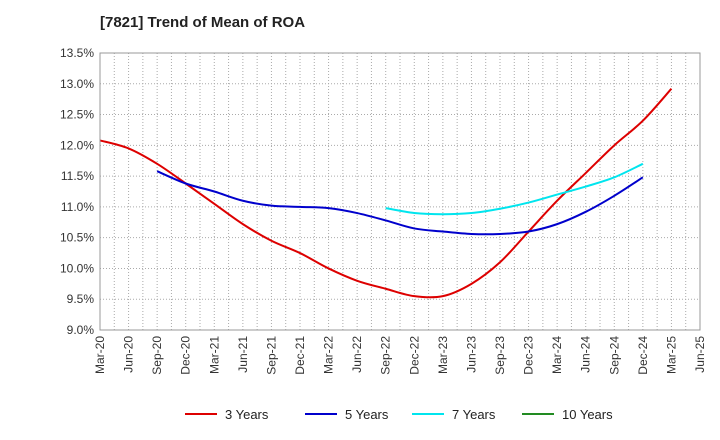 This screenshot has height=440, width=720. Describe the element at coordinates (514, 189) in the screenshot. I see `series-line-7-years` at that location.